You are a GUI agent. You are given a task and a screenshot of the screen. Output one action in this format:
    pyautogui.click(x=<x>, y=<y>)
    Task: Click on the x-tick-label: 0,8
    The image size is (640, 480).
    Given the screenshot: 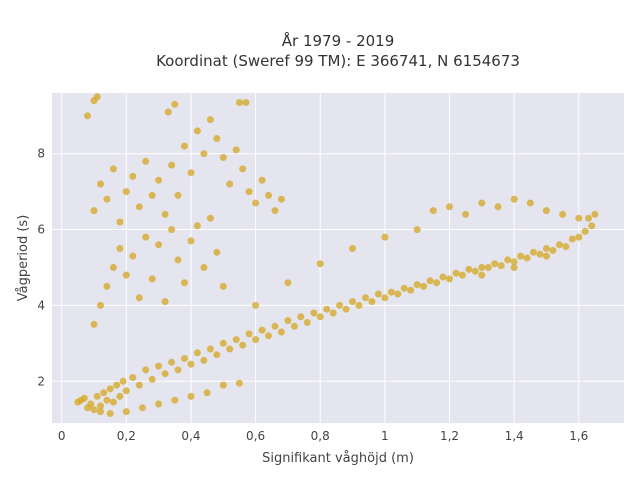 What is the action you would take?
    pyautogui.click(x=320, y=436)
    